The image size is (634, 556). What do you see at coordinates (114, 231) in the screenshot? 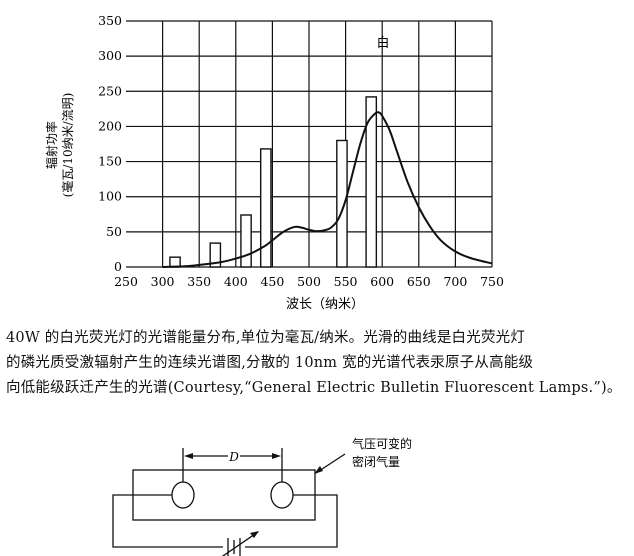
I see `y-tick-label: 50` at bounding box center [114, 231].